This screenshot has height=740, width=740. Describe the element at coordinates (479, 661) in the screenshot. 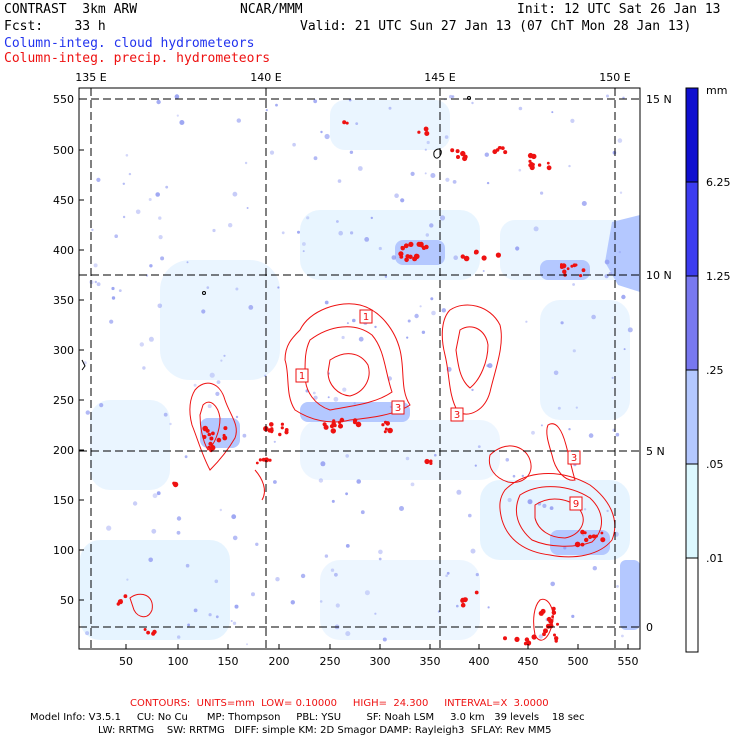

I see `x-tick-label: 400` at that location.